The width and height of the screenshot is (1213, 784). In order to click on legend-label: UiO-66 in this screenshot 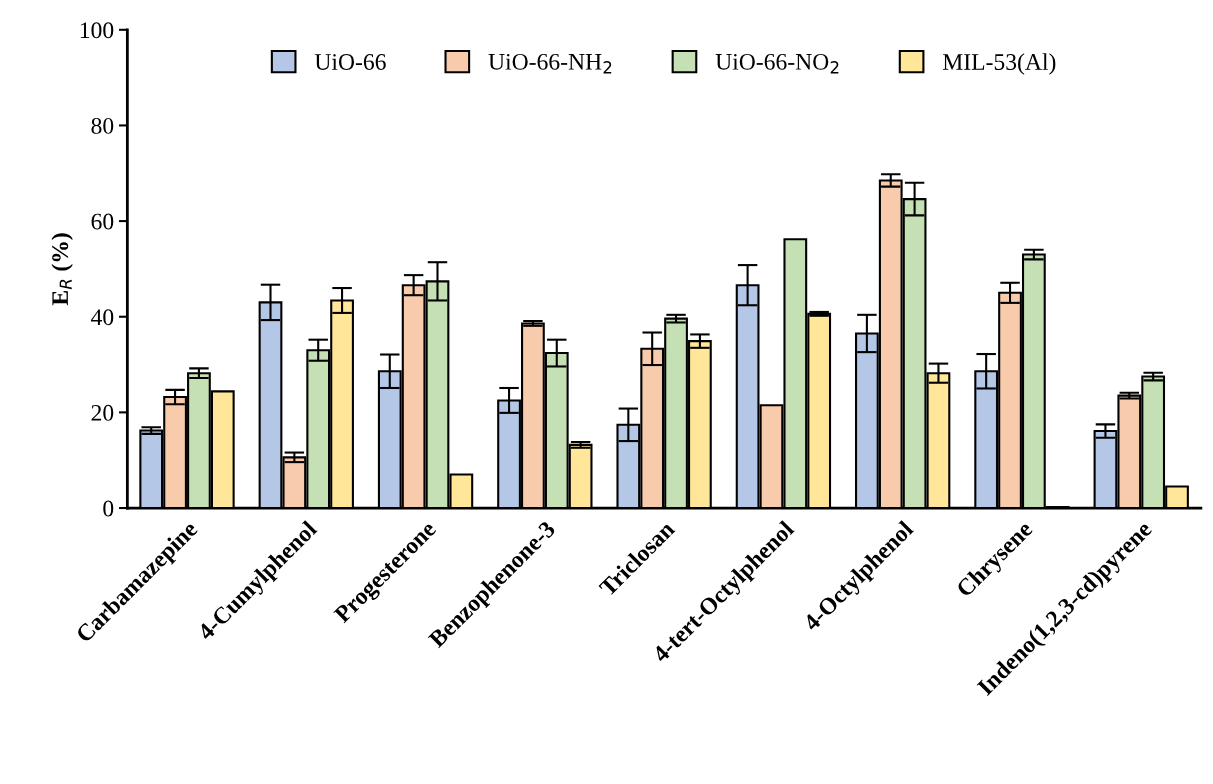, I will do `click(350, 62)`.